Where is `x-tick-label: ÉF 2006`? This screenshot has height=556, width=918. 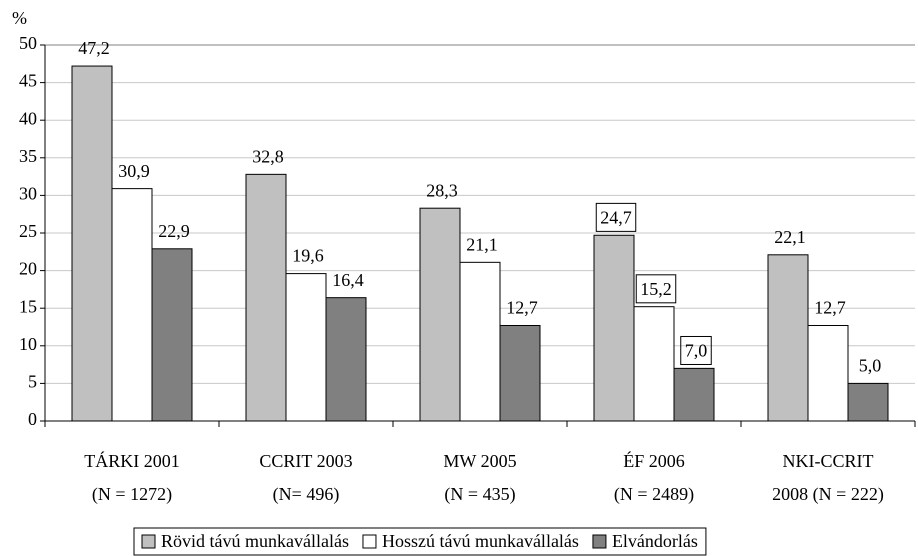 x-tick-label: ÉF 2006 is located at coordinates (654, 460).